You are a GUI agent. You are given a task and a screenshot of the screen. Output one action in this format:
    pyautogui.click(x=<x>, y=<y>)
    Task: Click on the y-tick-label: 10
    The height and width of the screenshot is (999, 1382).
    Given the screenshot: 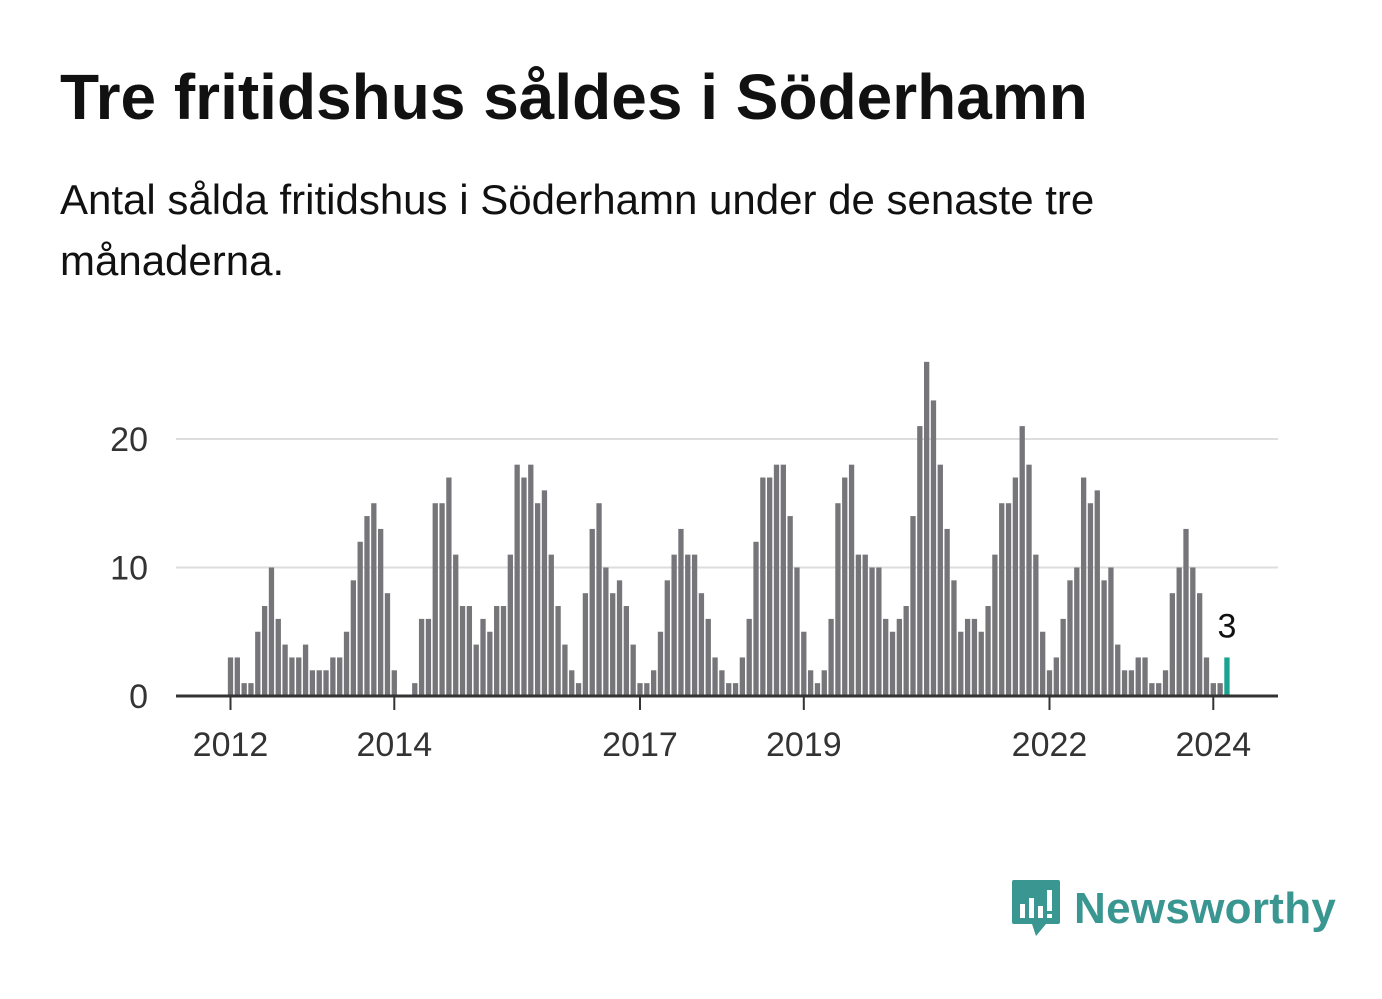 What is the action you would take?
    pyautogui.click(x=129, y=568)
    